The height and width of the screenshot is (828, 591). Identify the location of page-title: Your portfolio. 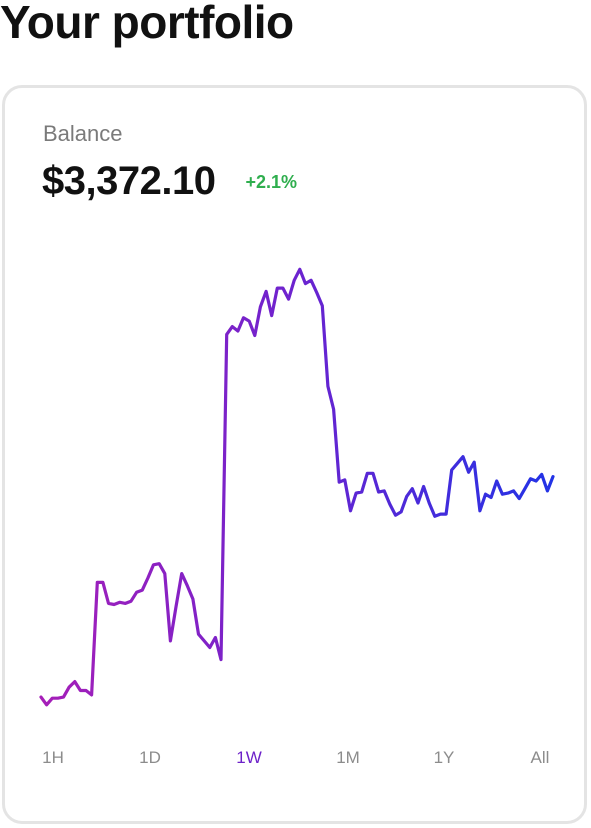
(147, 24).